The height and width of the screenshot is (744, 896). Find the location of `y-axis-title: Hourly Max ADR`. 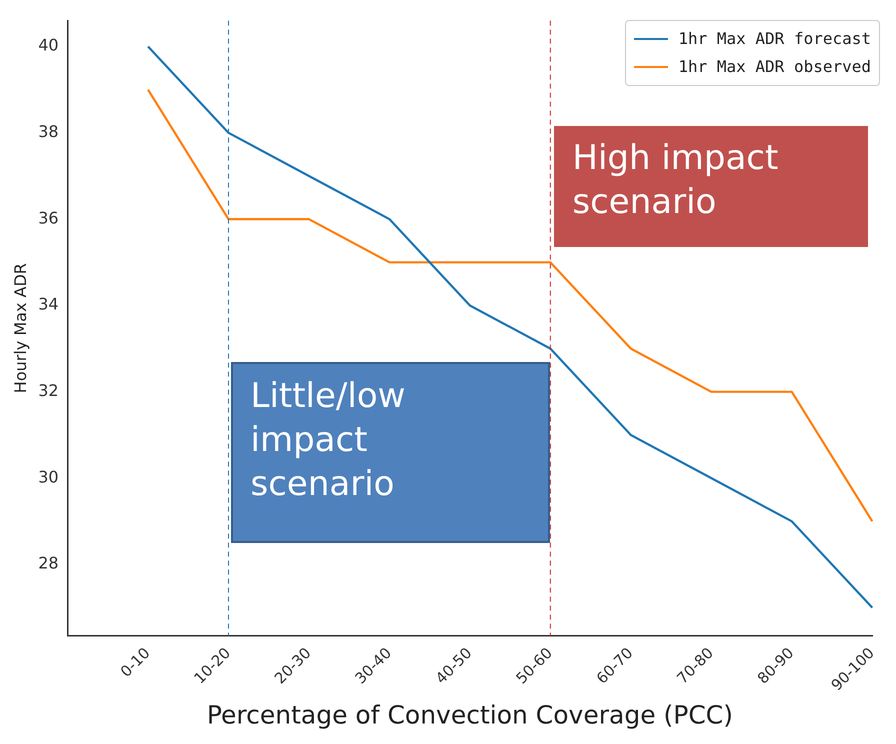

y-axis-title: Hourly Max ADR is located at coordinates (20, 328).